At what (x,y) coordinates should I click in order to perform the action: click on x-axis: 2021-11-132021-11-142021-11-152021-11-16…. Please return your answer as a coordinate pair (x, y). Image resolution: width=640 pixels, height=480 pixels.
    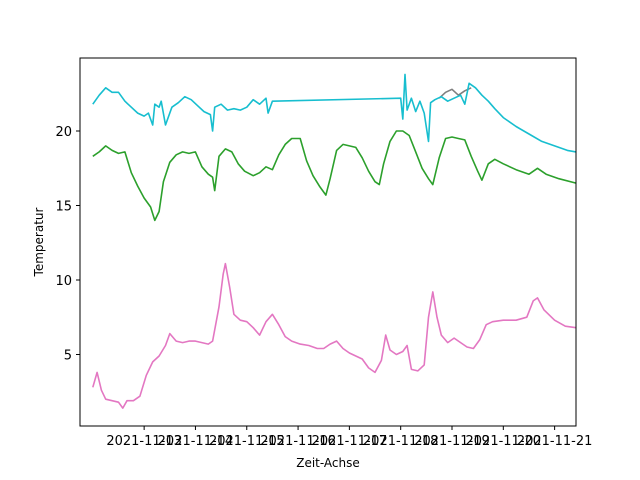
    Looking at the image, I should click on (349, 437).